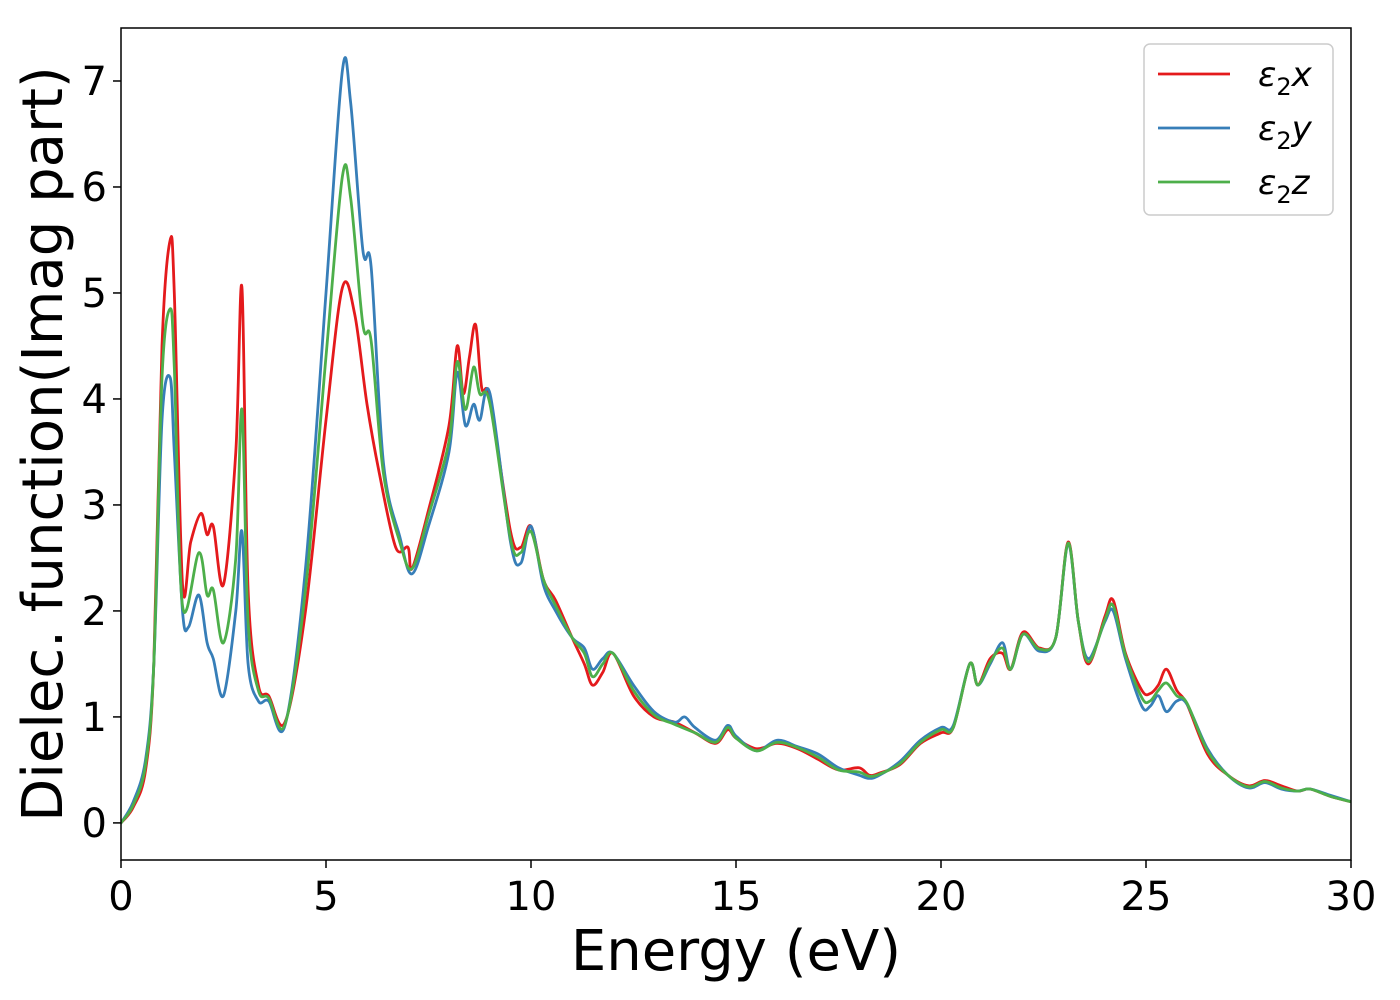  What do you see at coordinates (94, 400) in the screenshot?
I see `y-tick-label: 4` at bounding box center [94, 400].